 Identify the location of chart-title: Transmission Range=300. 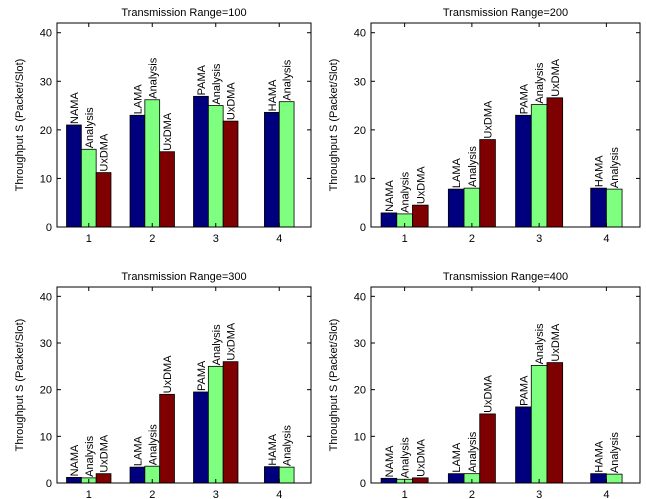
(183, 277).